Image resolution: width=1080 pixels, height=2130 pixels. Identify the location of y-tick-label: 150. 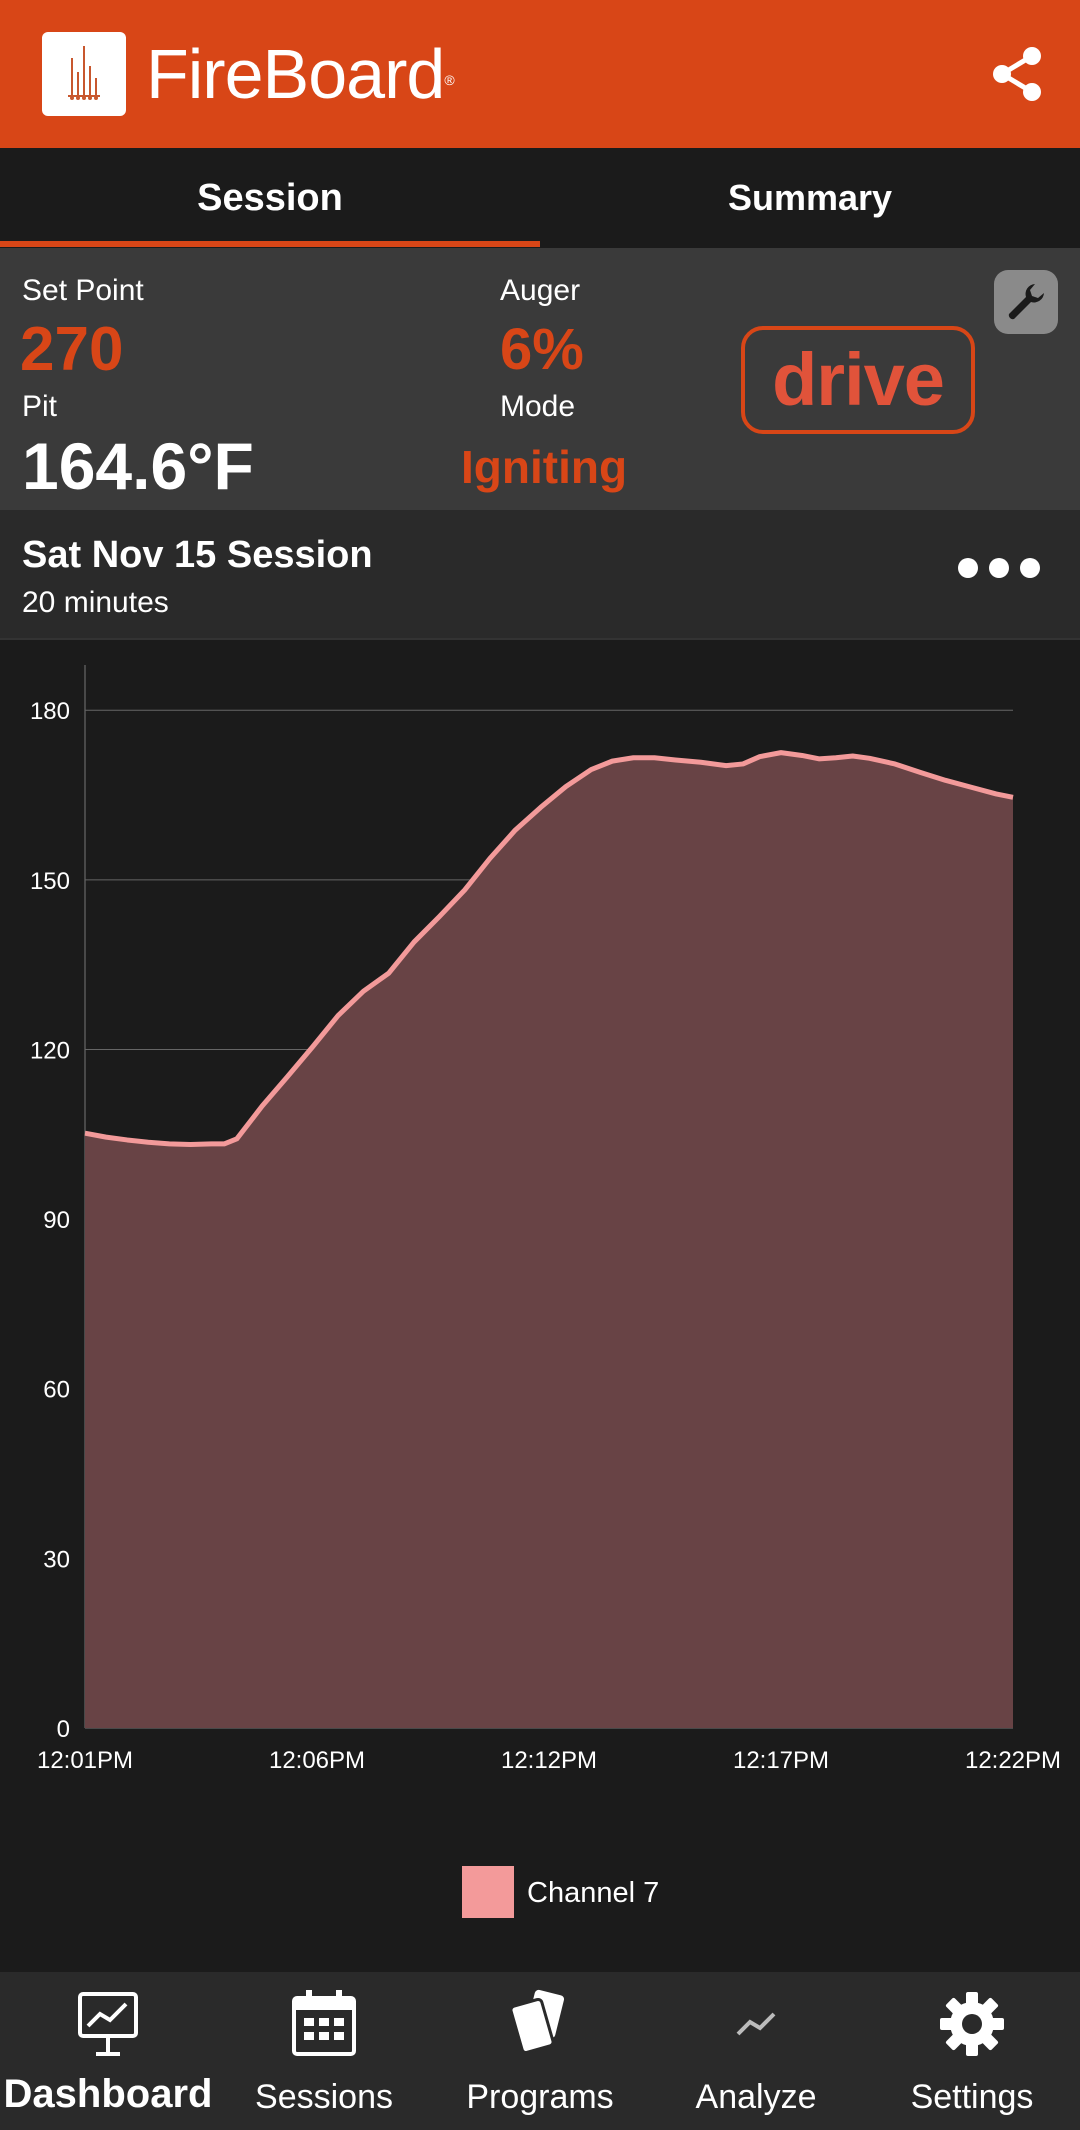
(50, 881).